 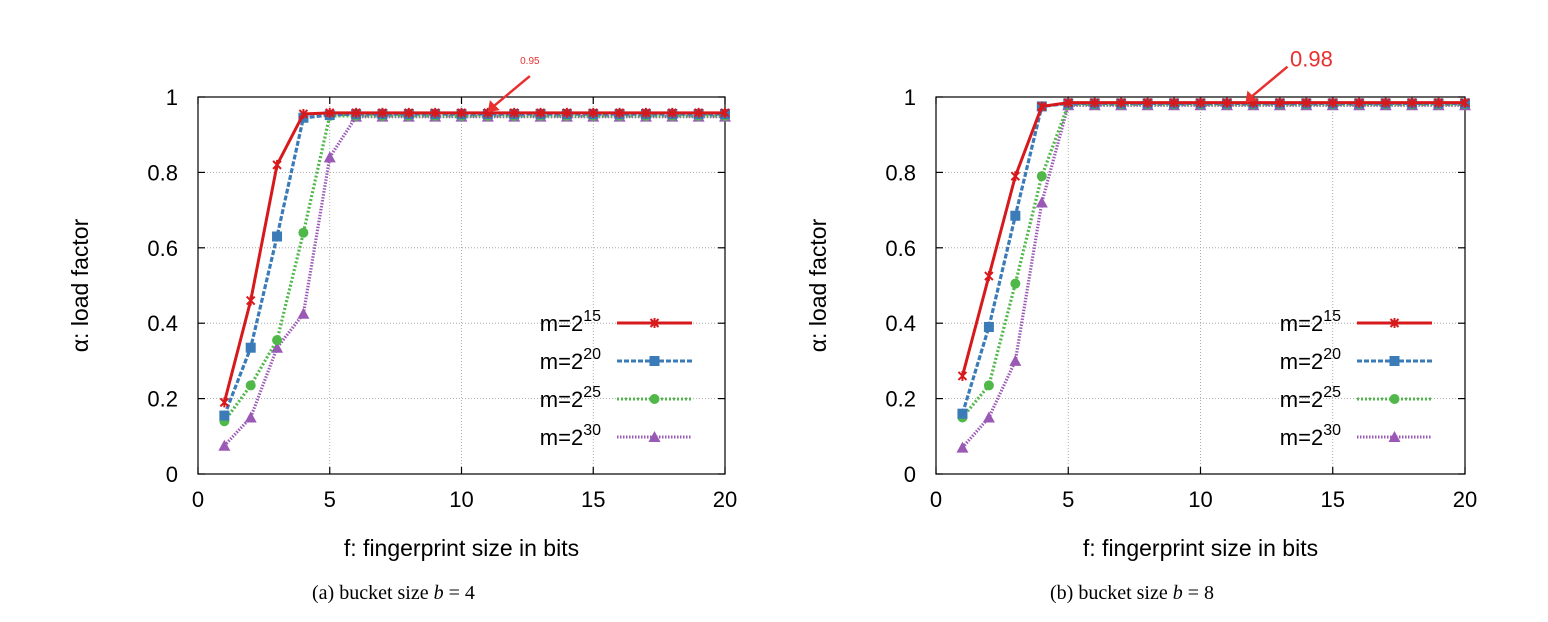 What do you see at coordinates (1111, 593) in the screenshot?
I see `caption-b-prefix: (b) bucket size` at bounding box center [1111, 593].